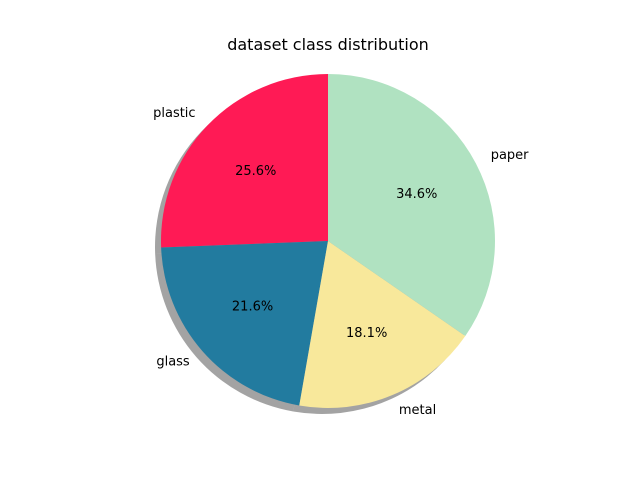  I want to click on slice-percent-metal: 18.1%, so click(366, 333).